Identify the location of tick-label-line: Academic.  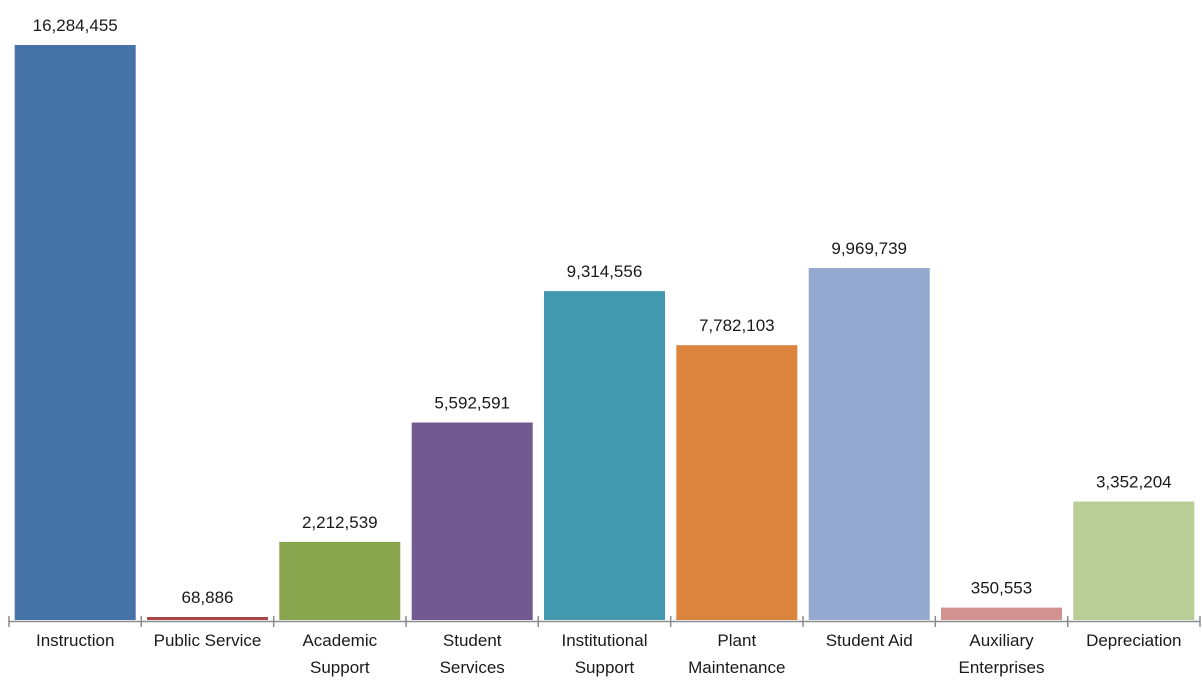
(339, 640).